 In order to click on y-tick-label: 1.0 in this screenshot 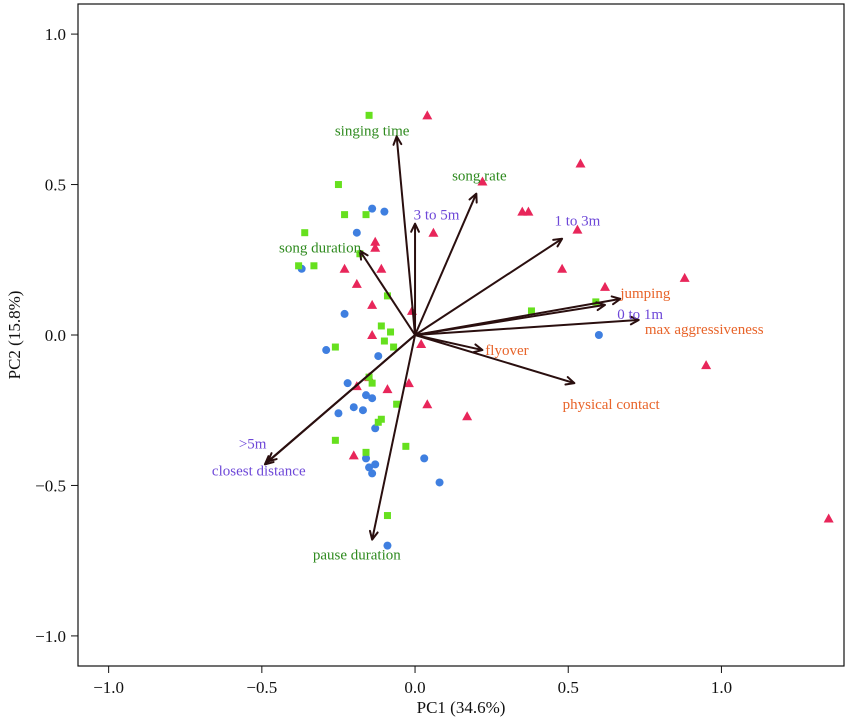, I will do `click(55, 34)`.